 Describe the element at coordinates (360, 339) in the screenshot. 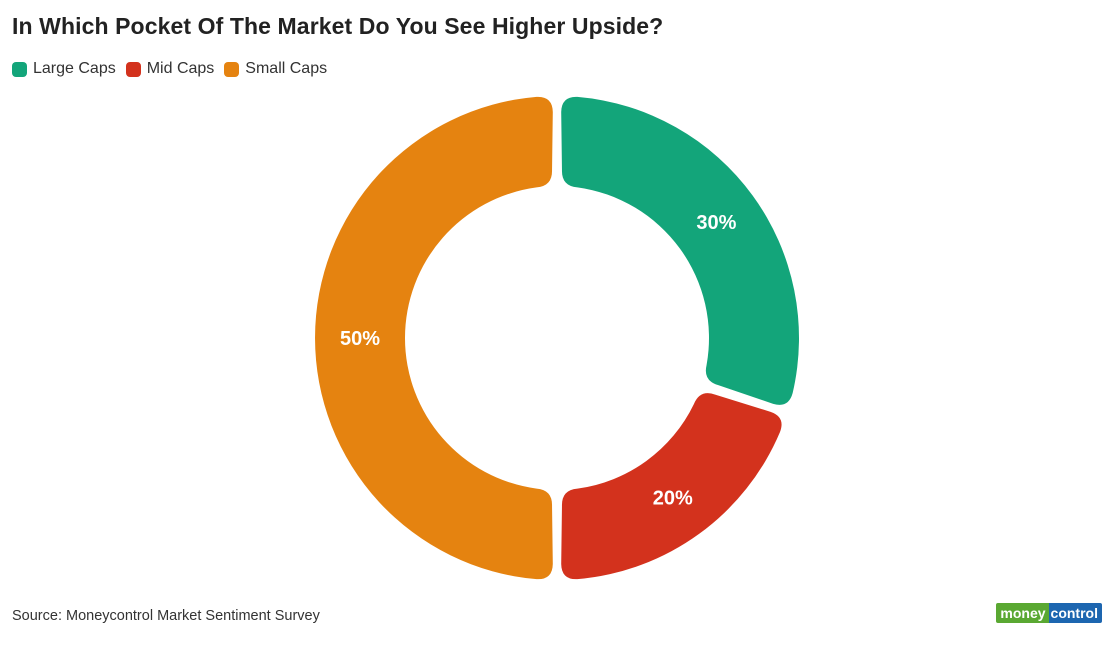

I see `slice-label-small-caps: 50%` at that location.